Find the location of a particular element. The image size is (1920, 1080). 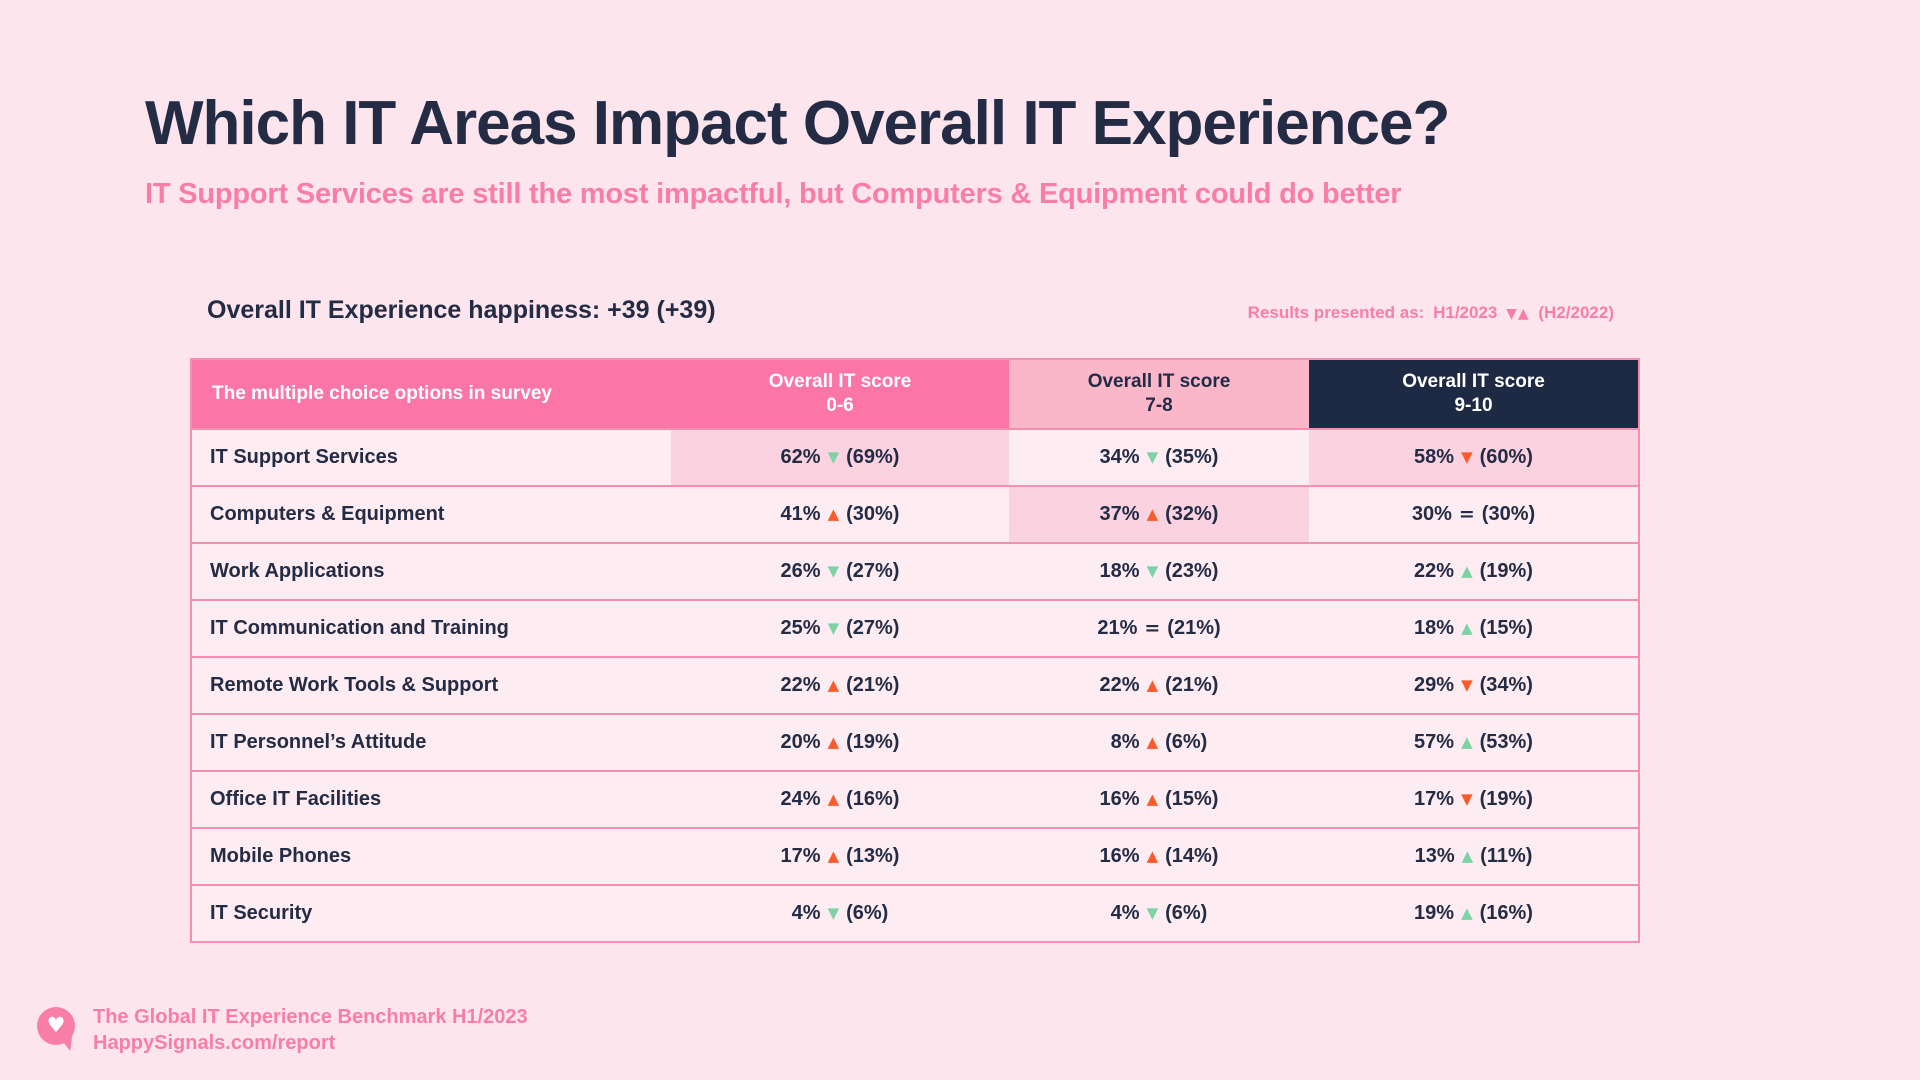

previous-score-value: (15%) is located at coordinates (1192, 799).